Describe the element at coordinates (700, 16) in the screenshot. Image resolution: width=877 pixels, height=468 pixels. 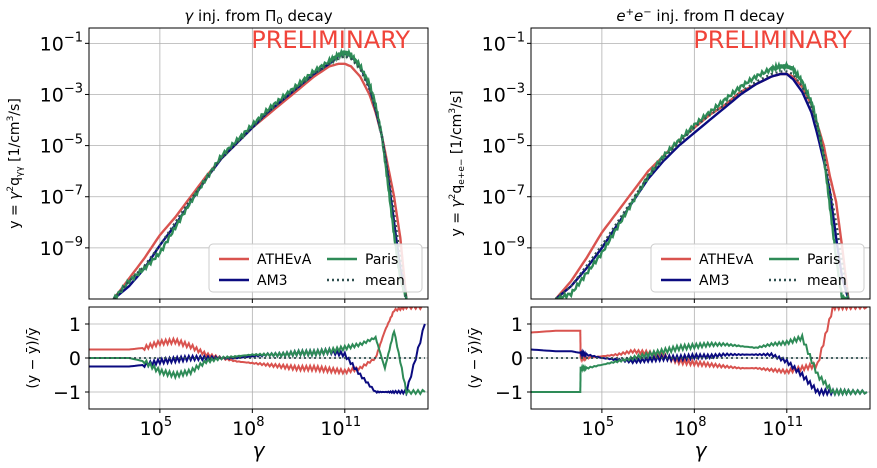
I see `chart-title: e+e− inj. from Π decay` at that location.